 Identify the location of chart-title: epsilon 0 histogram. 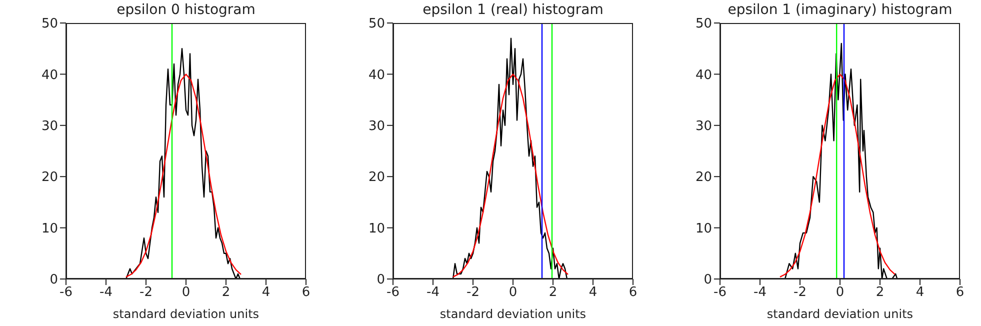
(186, 10).